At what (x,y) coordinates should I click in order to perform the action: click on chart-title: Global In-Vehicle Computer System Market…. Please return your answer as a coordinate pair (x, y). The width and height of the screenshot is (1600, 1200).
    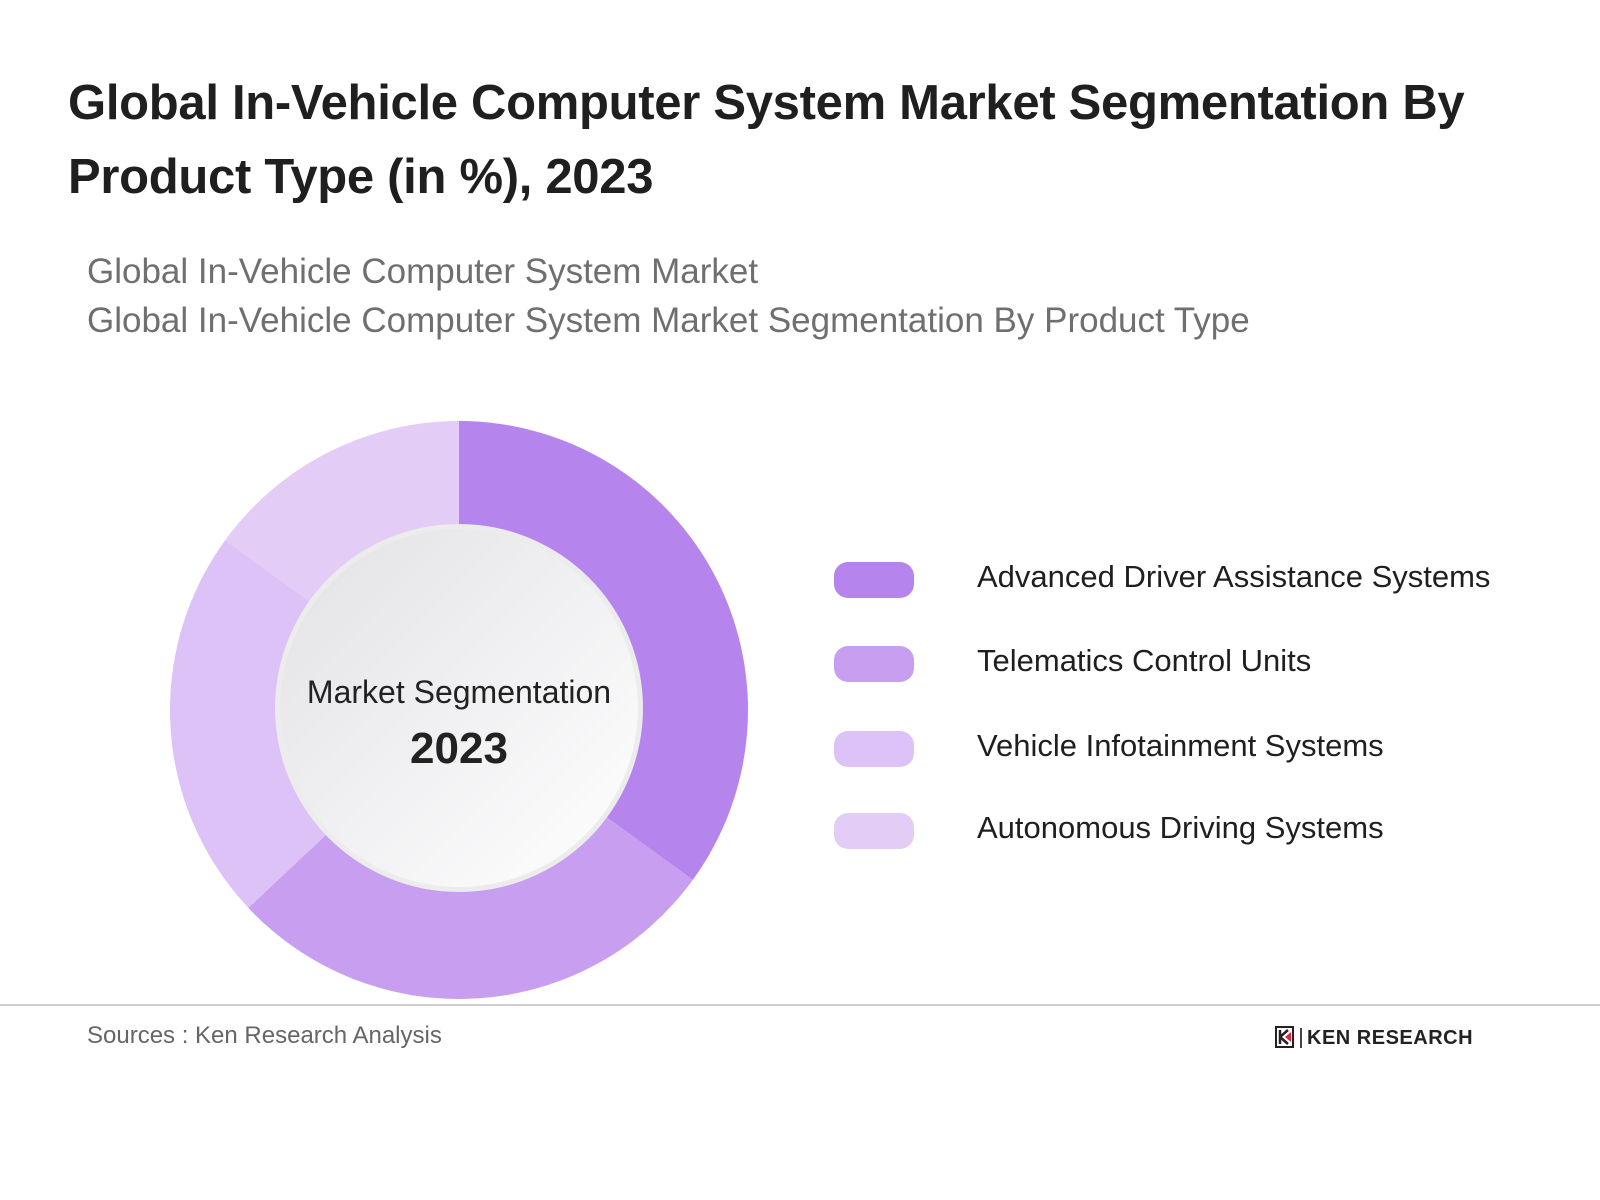
    Looking at the image, I should click on (766, 140).